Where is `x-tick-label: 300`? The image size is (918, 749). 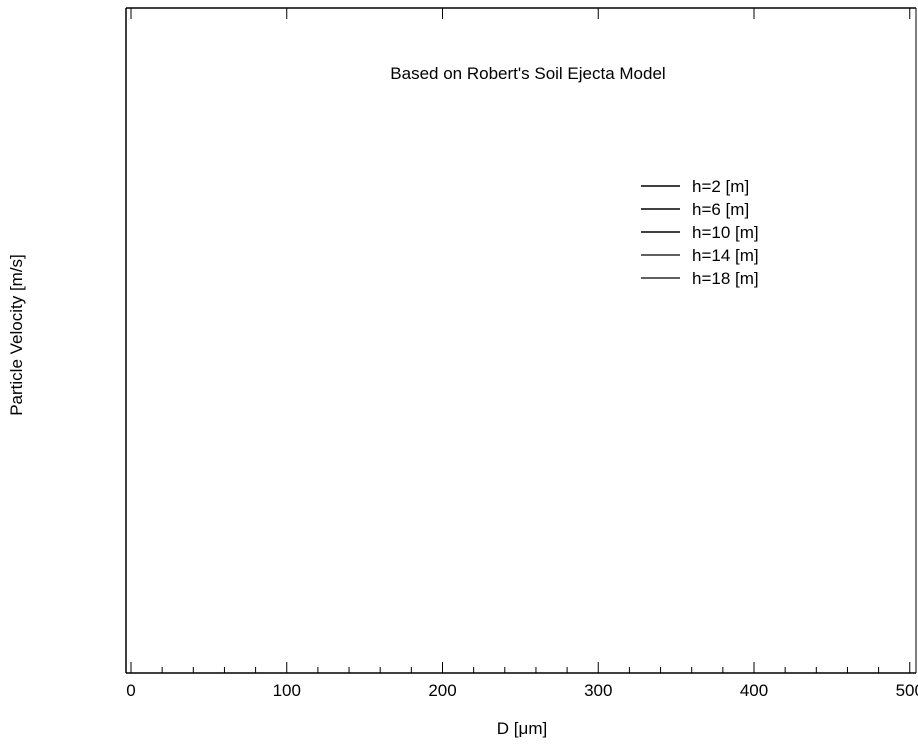
x-tick-label: 300 is located at coordinates (598, 690).